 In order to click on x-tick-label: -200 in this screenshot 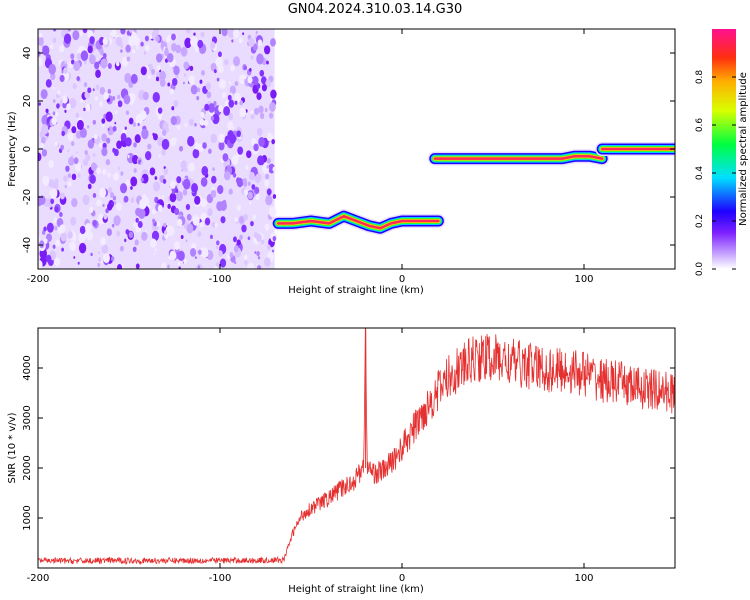, I will do `click(38, 279)`.